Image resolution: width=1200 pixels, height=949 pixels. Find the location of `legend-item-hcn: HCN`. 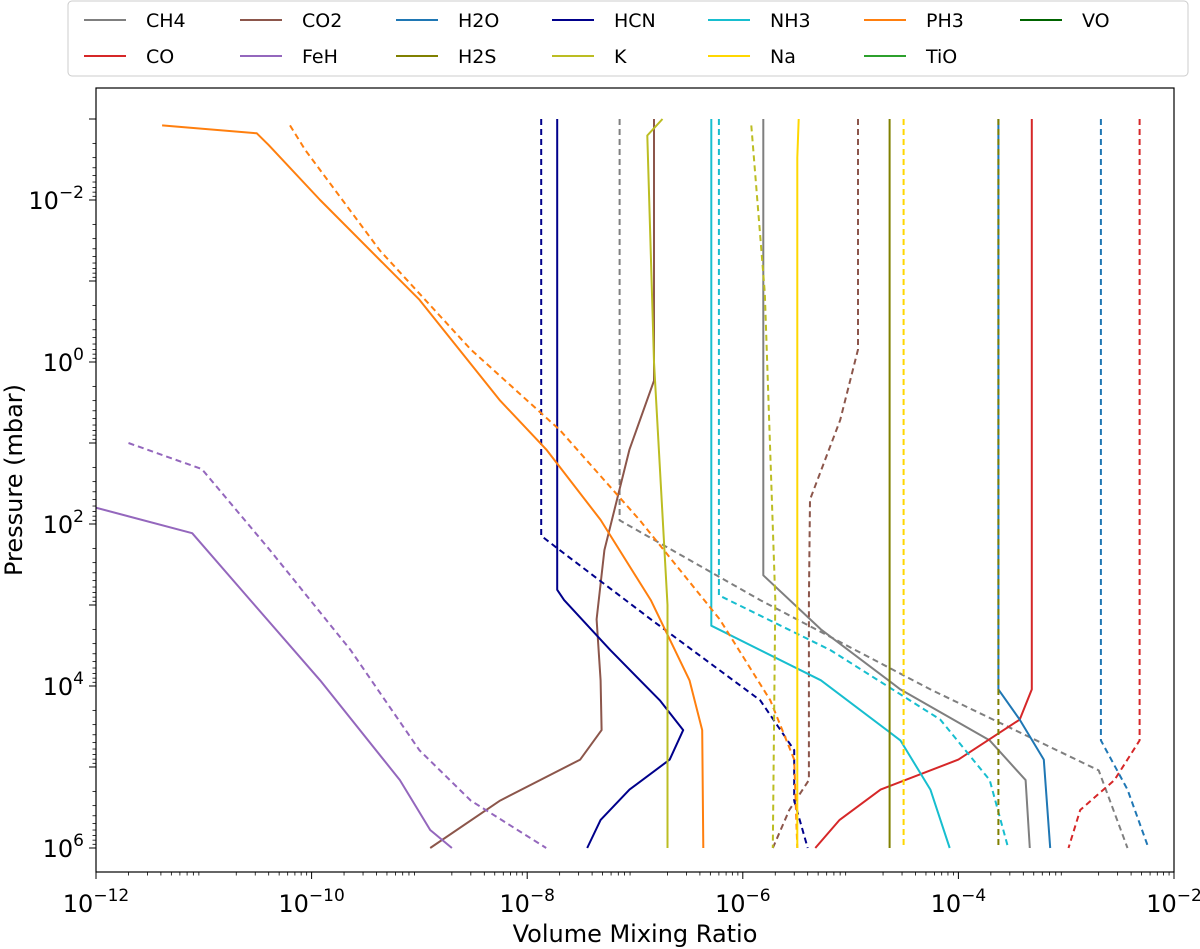

legend-item-hcn: HCN is located at coordinates (604, 21).